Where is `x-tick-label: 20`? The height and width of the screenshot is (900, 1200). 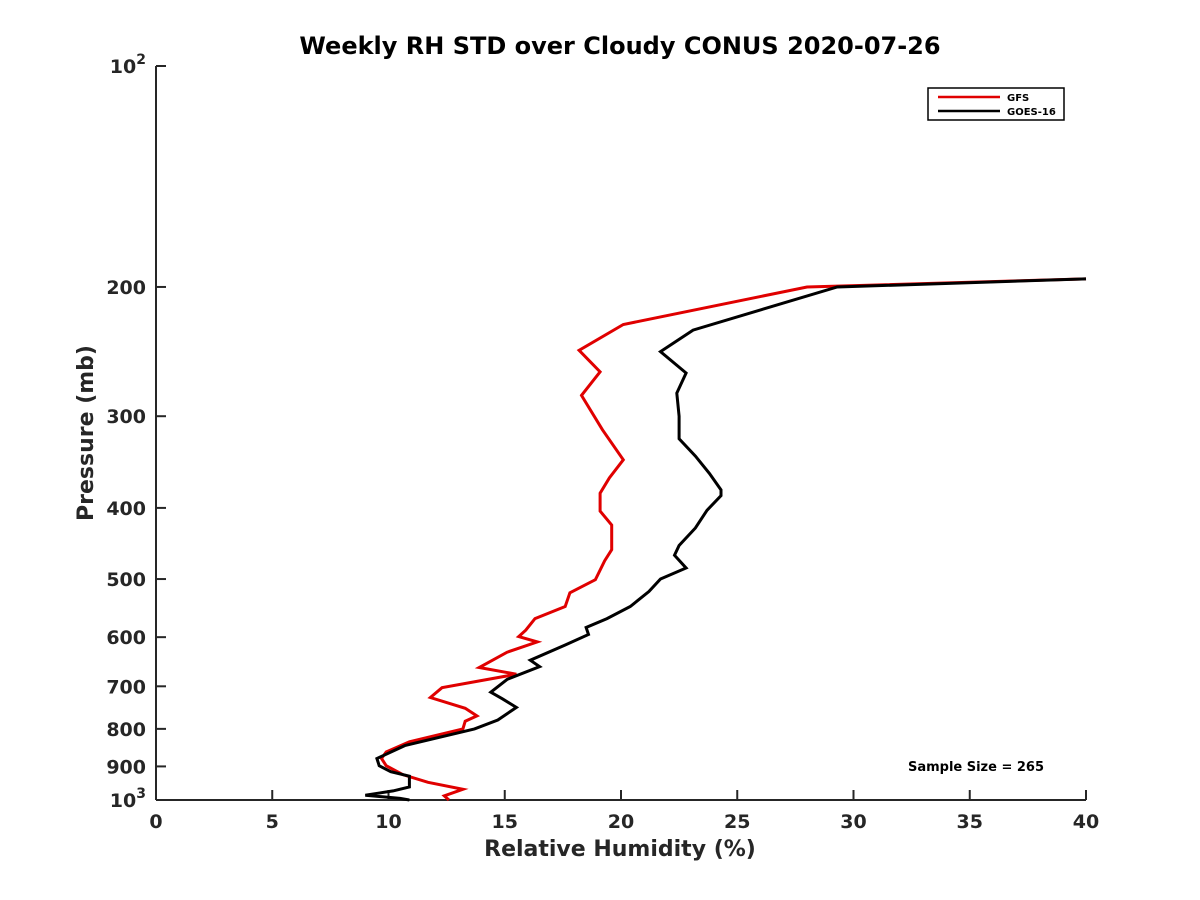
x-tick-label: 20 is located at coordinates (621, 822).